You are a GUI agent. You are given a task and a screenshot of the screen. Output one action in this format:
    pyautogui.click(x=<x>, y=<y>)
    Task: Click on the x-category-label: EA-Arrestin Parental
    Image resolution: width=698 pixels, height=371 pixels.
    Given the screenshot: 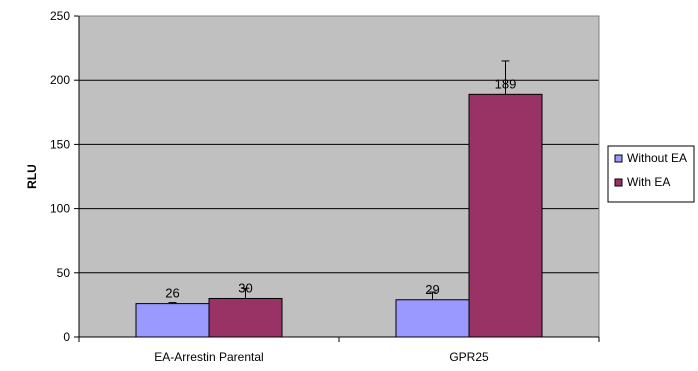 What is the action you would take?
    pyautogui.click(x=208, y=357)
    